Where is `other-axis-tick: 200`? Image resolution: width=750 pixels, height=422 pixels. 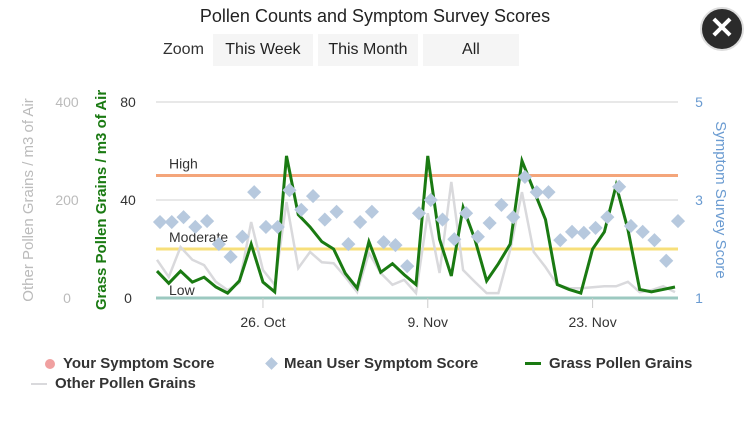 other-axis-tick: 200 is located at coordinates (67, 200).